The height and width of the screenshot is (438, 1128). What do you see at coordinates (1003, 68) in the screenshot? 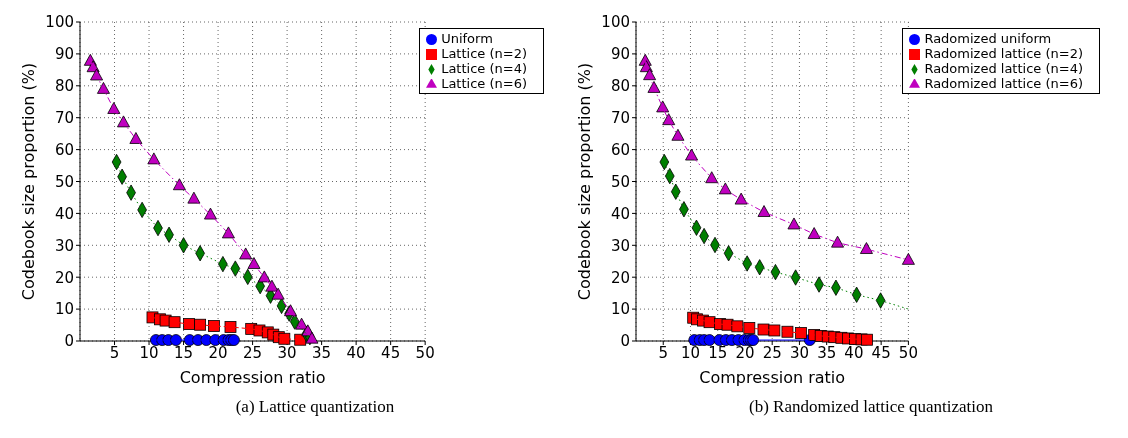
I see `legend-label: Radomized lattice (n=4)` at bounding box center [1003, 68].